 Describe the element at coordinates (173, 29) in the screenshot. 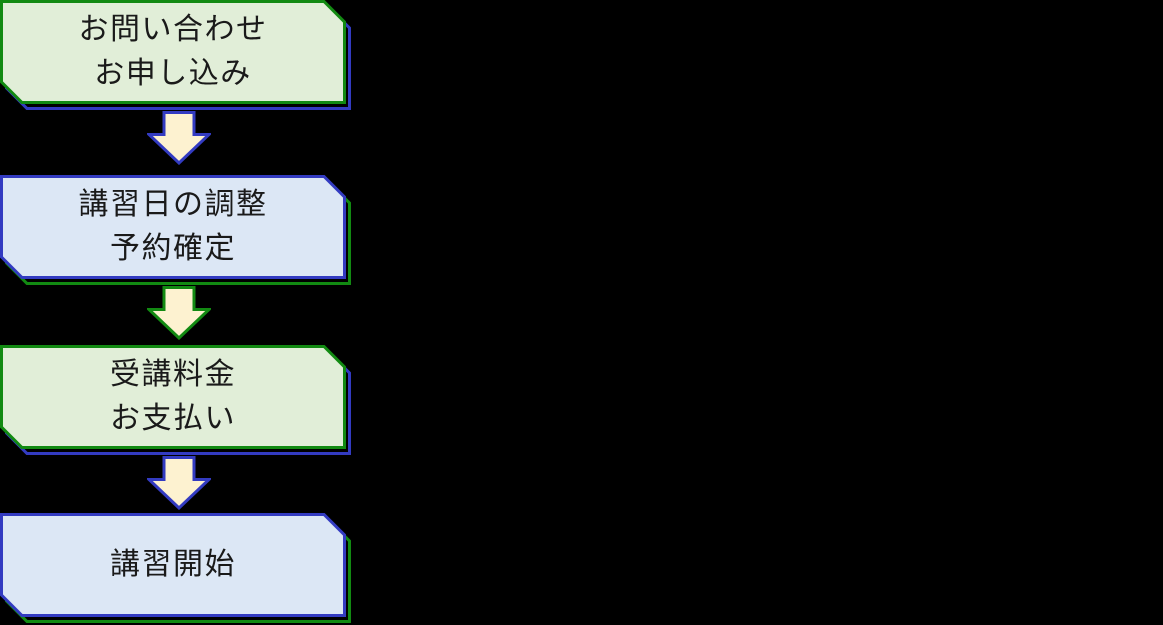

I see `flow-step-label-line1: お問い合わせ` at that location.